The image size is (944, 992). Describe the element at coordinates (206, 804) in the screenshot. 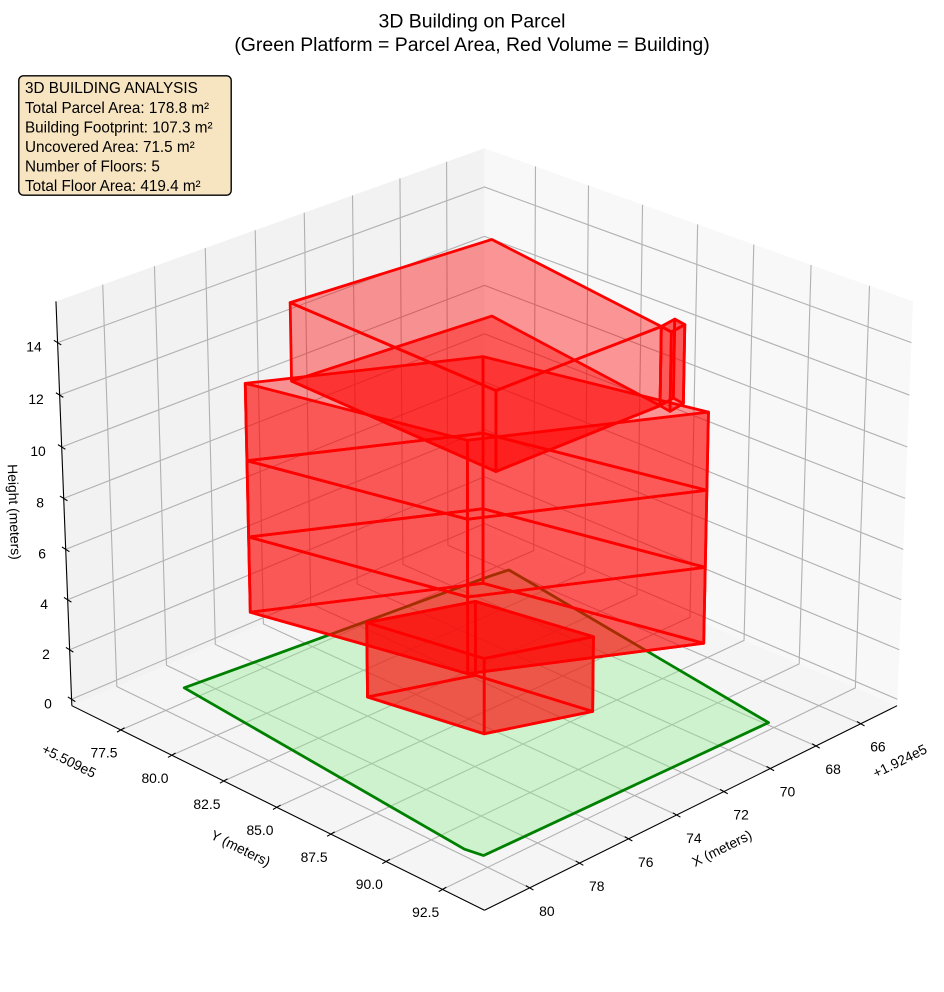

I see `y-tick-label: 82.5` at that location.